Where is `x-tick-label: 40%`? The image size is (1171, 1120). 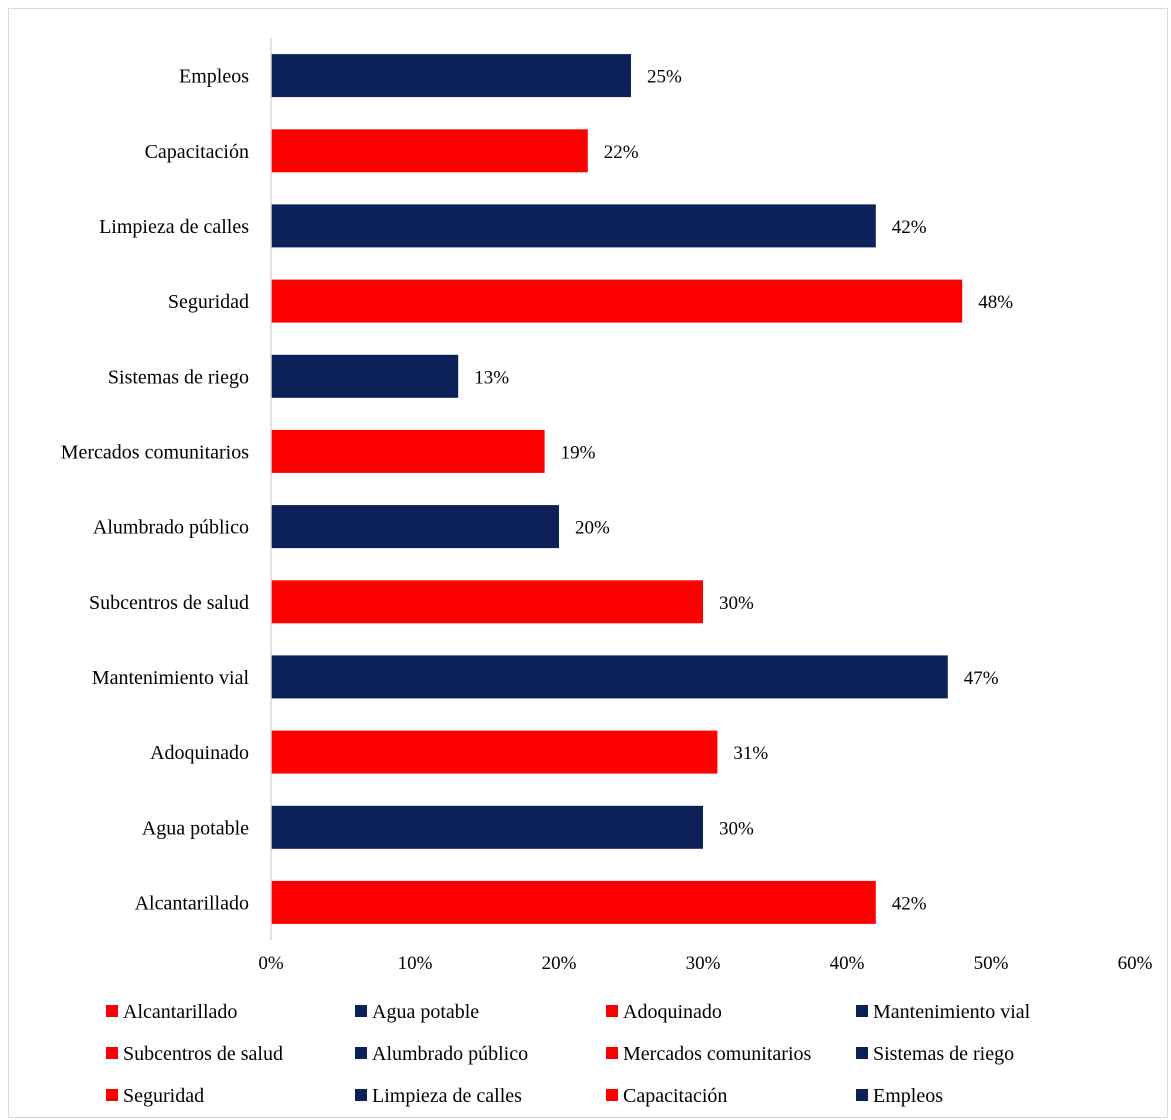 x-tick-label: 40% is located at coordinates (847, 963).